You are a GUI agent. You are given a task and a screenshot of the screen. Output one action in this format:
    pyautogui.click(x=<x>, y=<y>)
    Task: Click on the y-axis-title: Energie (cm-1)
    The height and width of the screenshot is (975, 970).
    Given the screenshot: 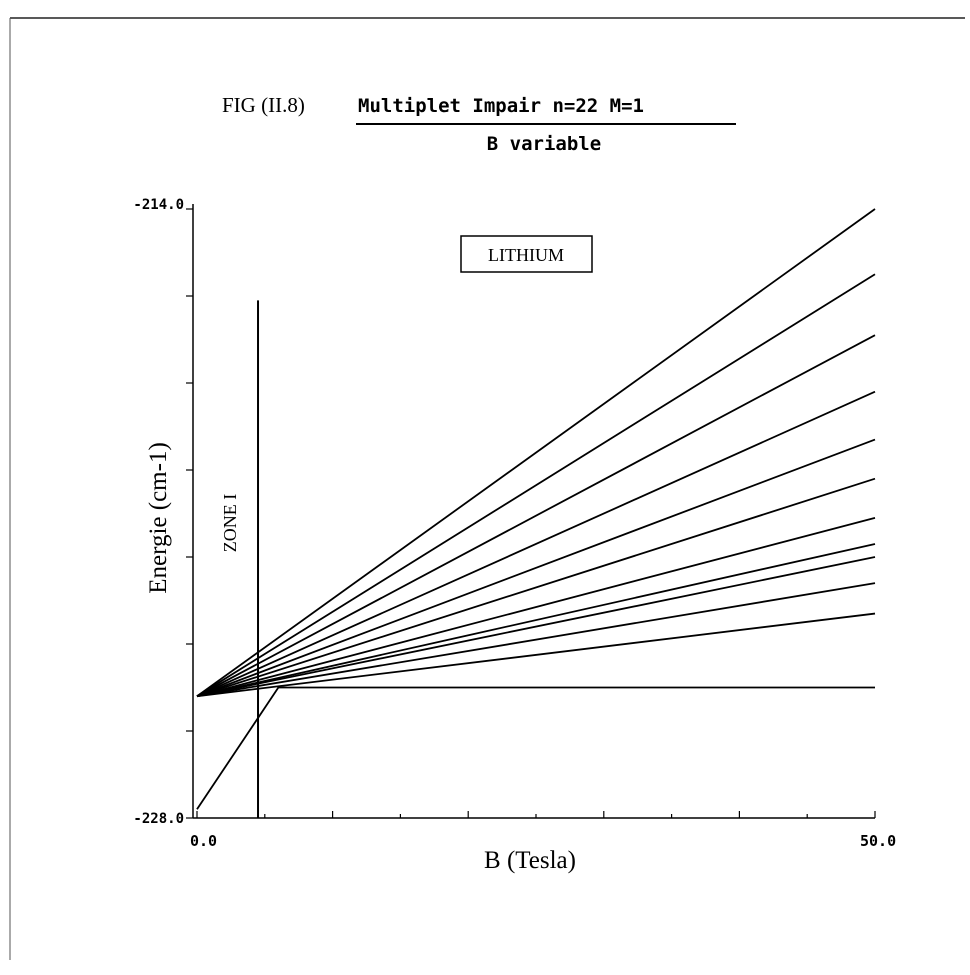 What is the action you would take?
    pyautogui.click(x=158, y=518)
    